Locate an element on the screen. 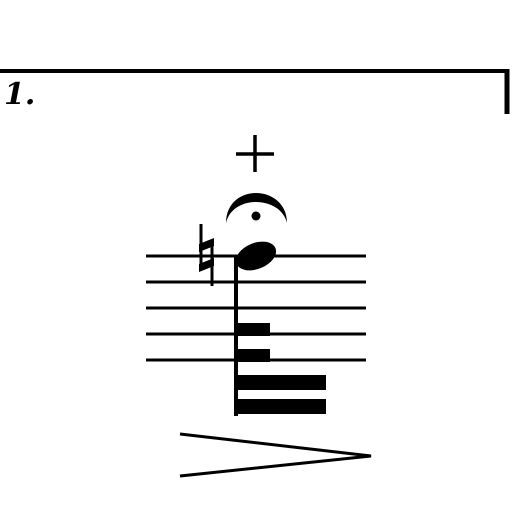 Image resolution: width=512 pixels, height=512 pixels. fermata-icon is located at coordinates (256, 208).